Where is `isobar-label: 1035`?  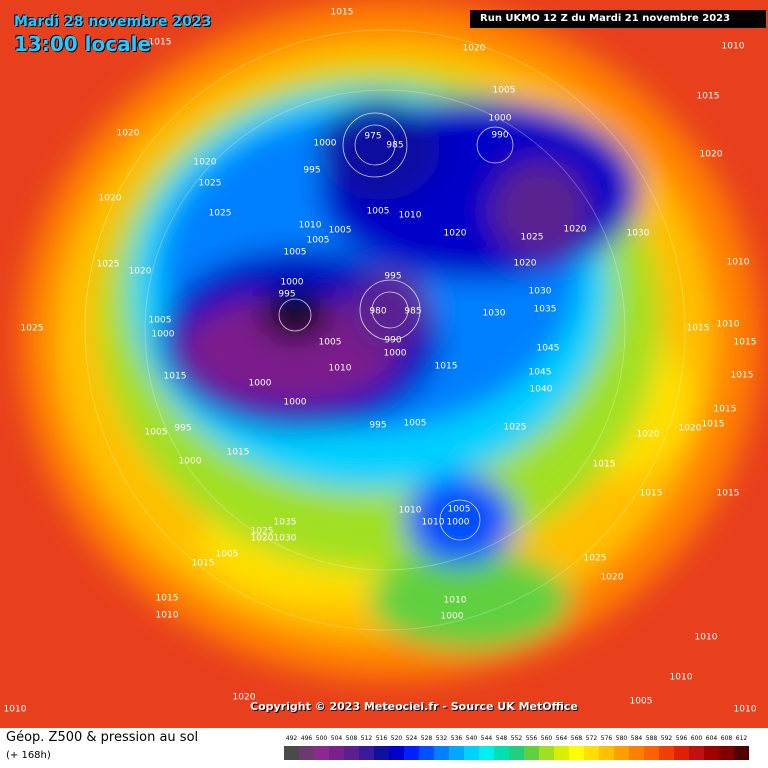
isobar-label: 1035 is located at coordinates (545, 310).